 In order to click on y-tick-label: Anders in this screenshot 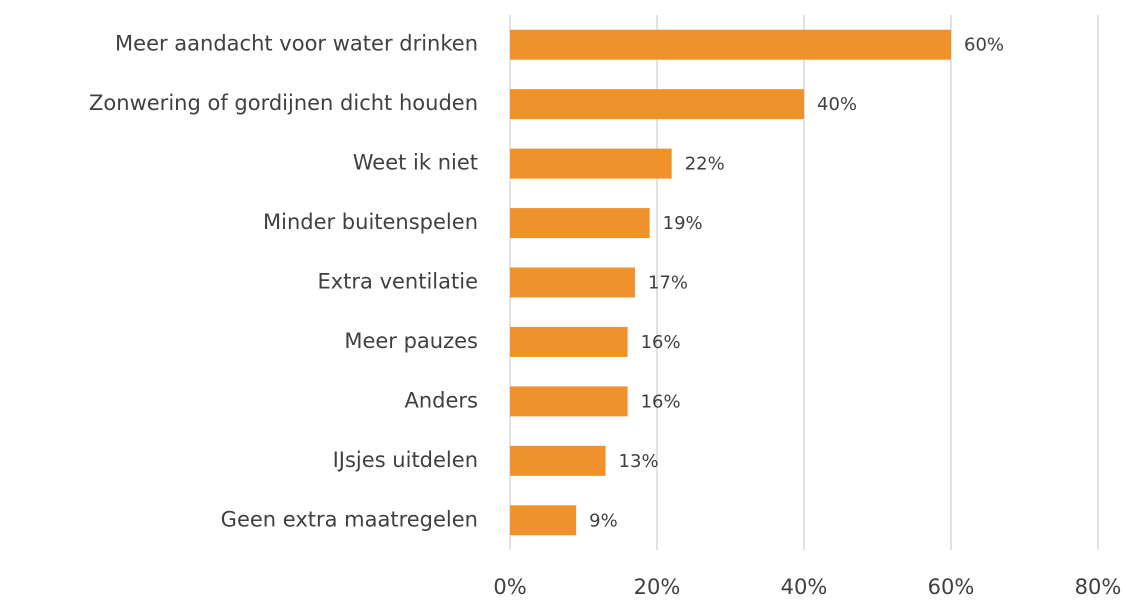, I will do `click(442, 400)`.